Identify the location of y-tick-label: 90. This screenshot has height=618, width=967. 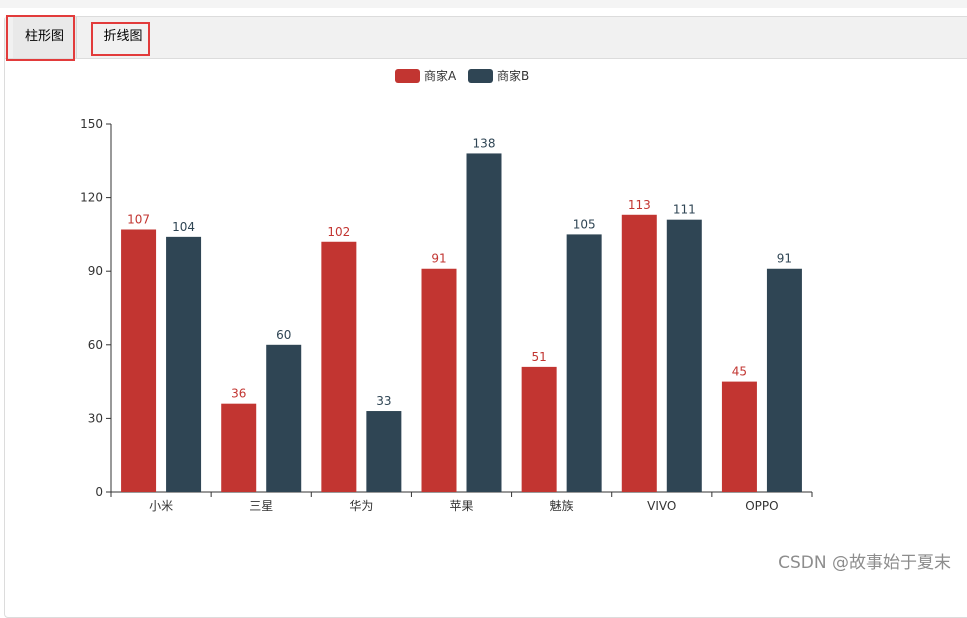
(95, 271).